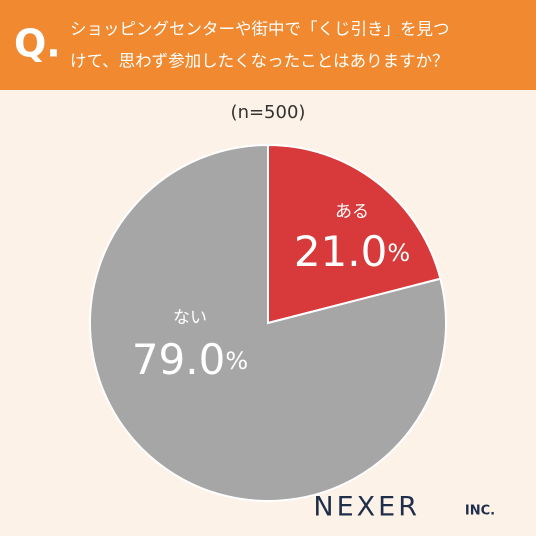 Image resolution: width=536 pixels, height=536 pixels. What do you see at coordinates (190, 318) in the screenshot?
I see `slice-label: ない` at bounding box center [190, 318].